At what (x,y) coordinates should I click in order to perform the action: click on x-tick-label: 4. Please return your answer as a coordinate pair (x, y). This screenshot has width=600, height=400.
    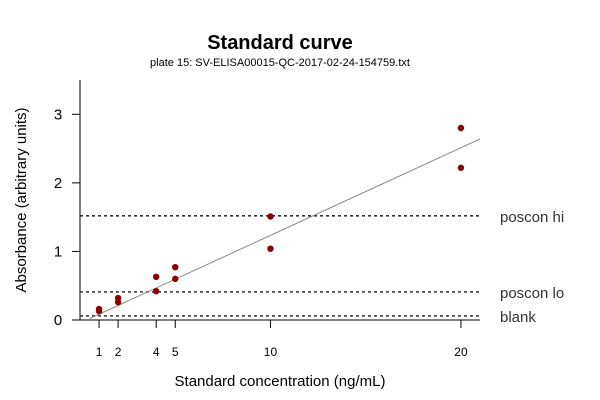
    Looking at the image, I should click on (156, 352).